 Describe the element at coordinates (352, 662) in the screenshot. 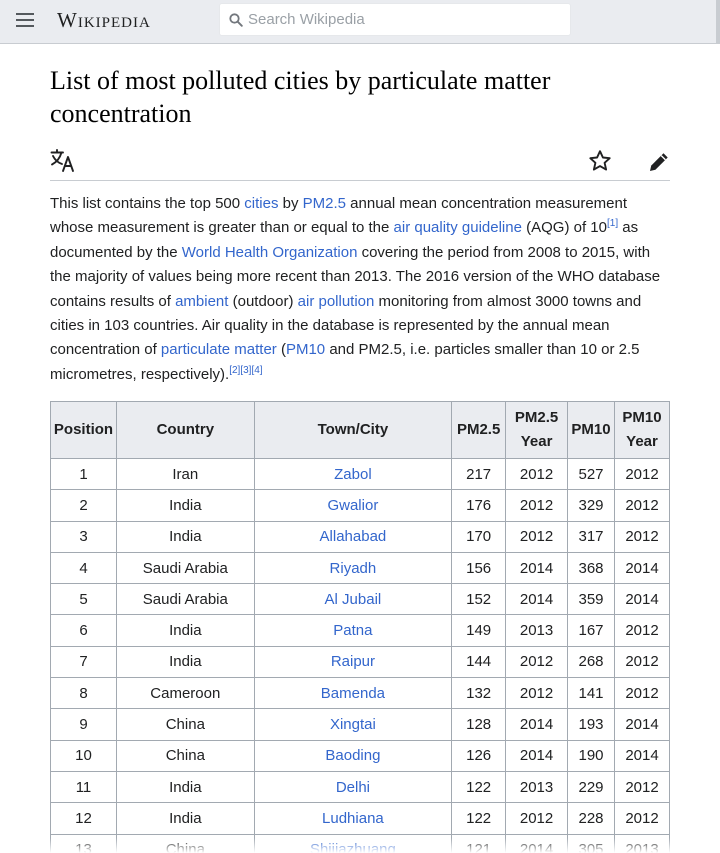

I see `city-link: Raipur` at that location.